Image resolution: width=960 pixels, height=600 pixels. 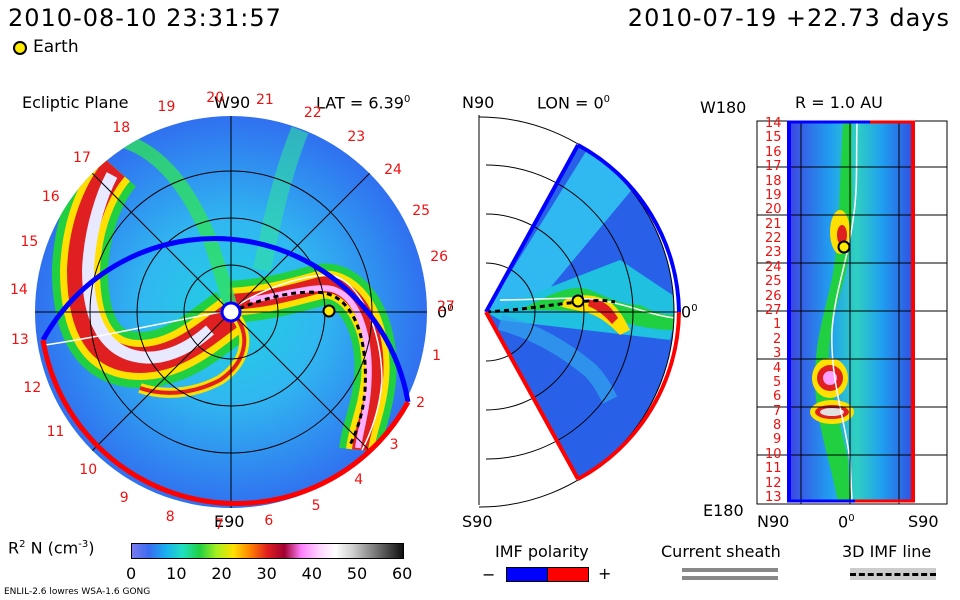 What do you see at coordinates (773, 310) in the screenshot?
I see `radial-tick-27: 27` at bounding box center [773, 310].